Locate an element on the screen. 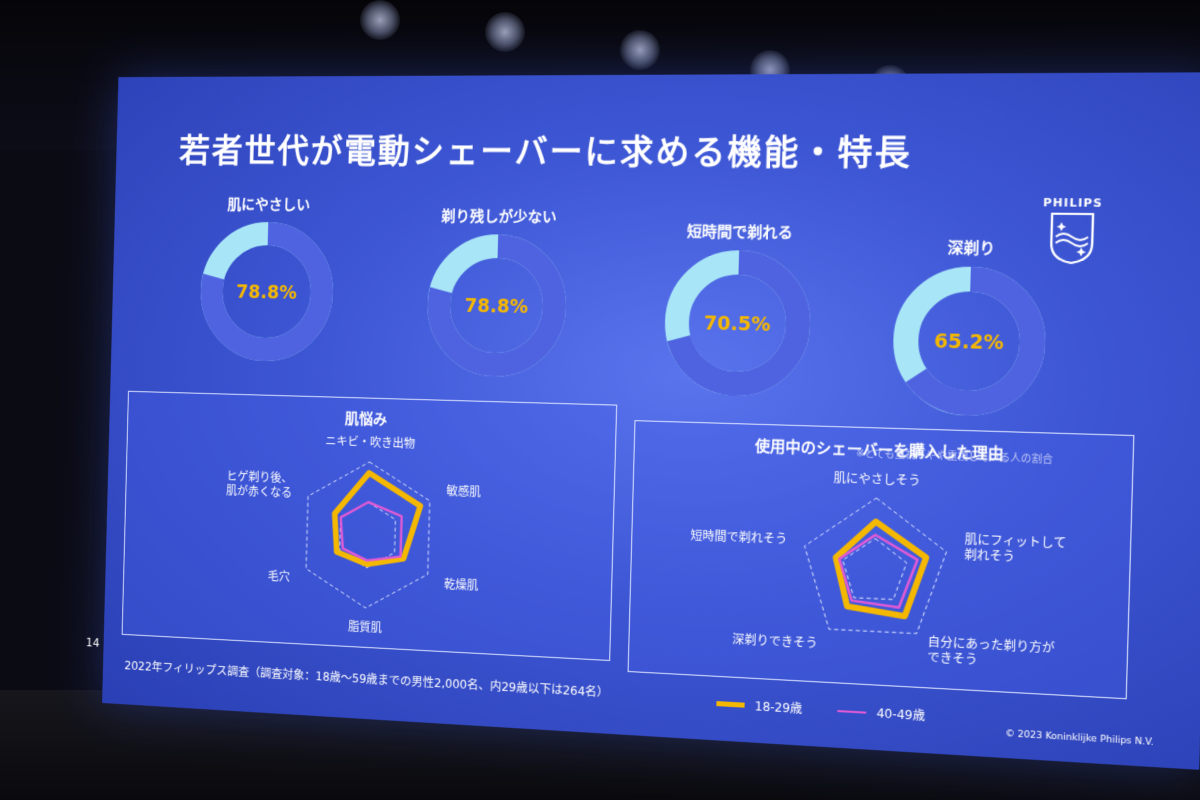 The image size is (1200, 800). radar-axis-label: 自分にあった剃り方ができそう is located at coordinates (991, 652).